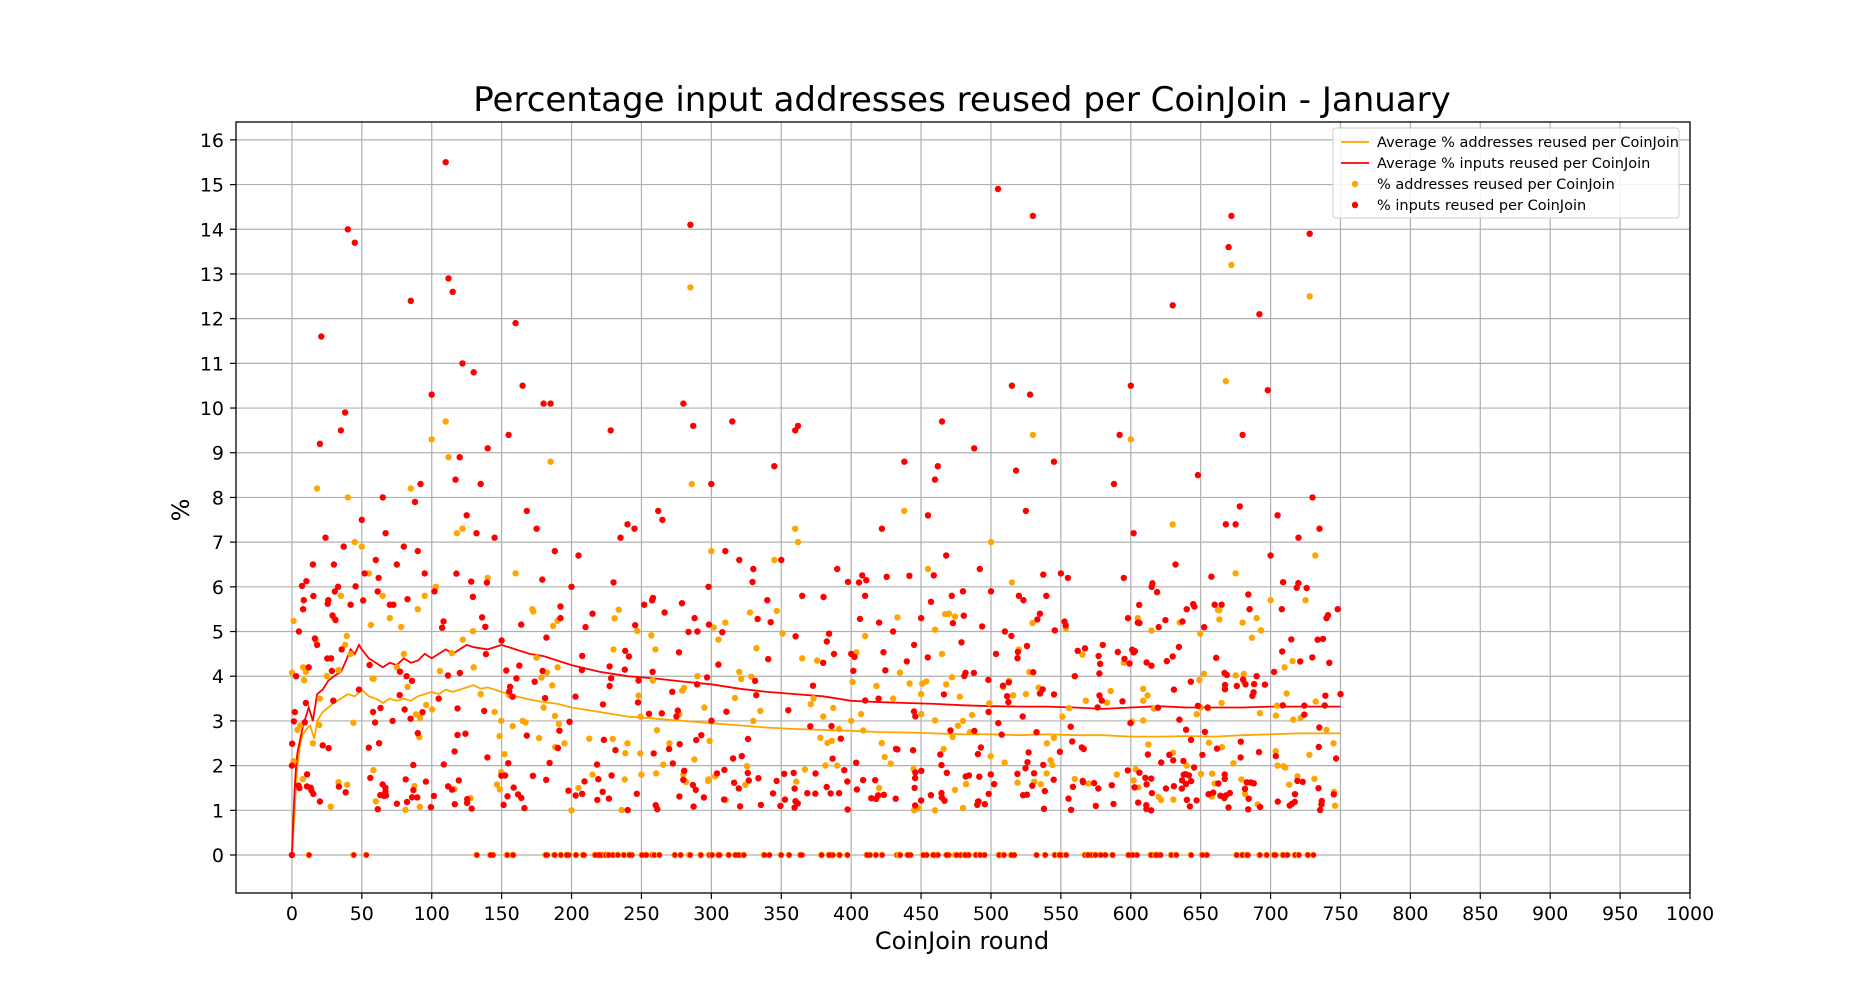 The image size is (1853, 991). What do you see at coordinates (212, 275) in the screenshot?
I see `y-tick-label: 13` at bounding box center [212, 275].